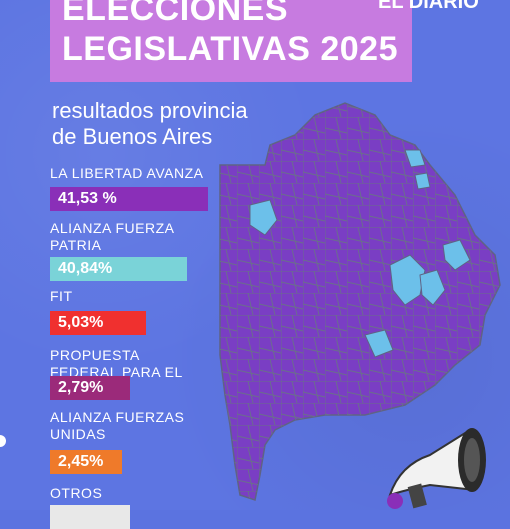 This screenshot has width=510, height=529. I want to click on title-line-2: LEGISLATIVAS 2025, so click(230, 49).